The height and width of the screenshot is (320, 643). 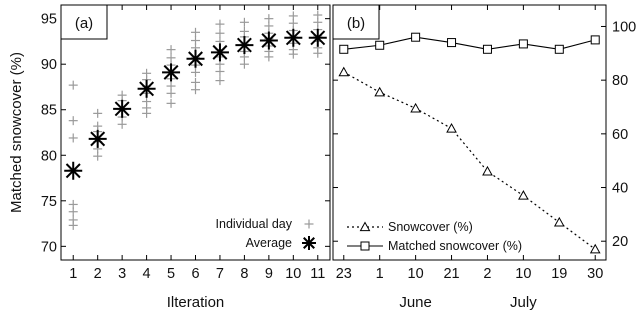 I want to click on x-tick-label-a: 10, so click(x=293, y=274).